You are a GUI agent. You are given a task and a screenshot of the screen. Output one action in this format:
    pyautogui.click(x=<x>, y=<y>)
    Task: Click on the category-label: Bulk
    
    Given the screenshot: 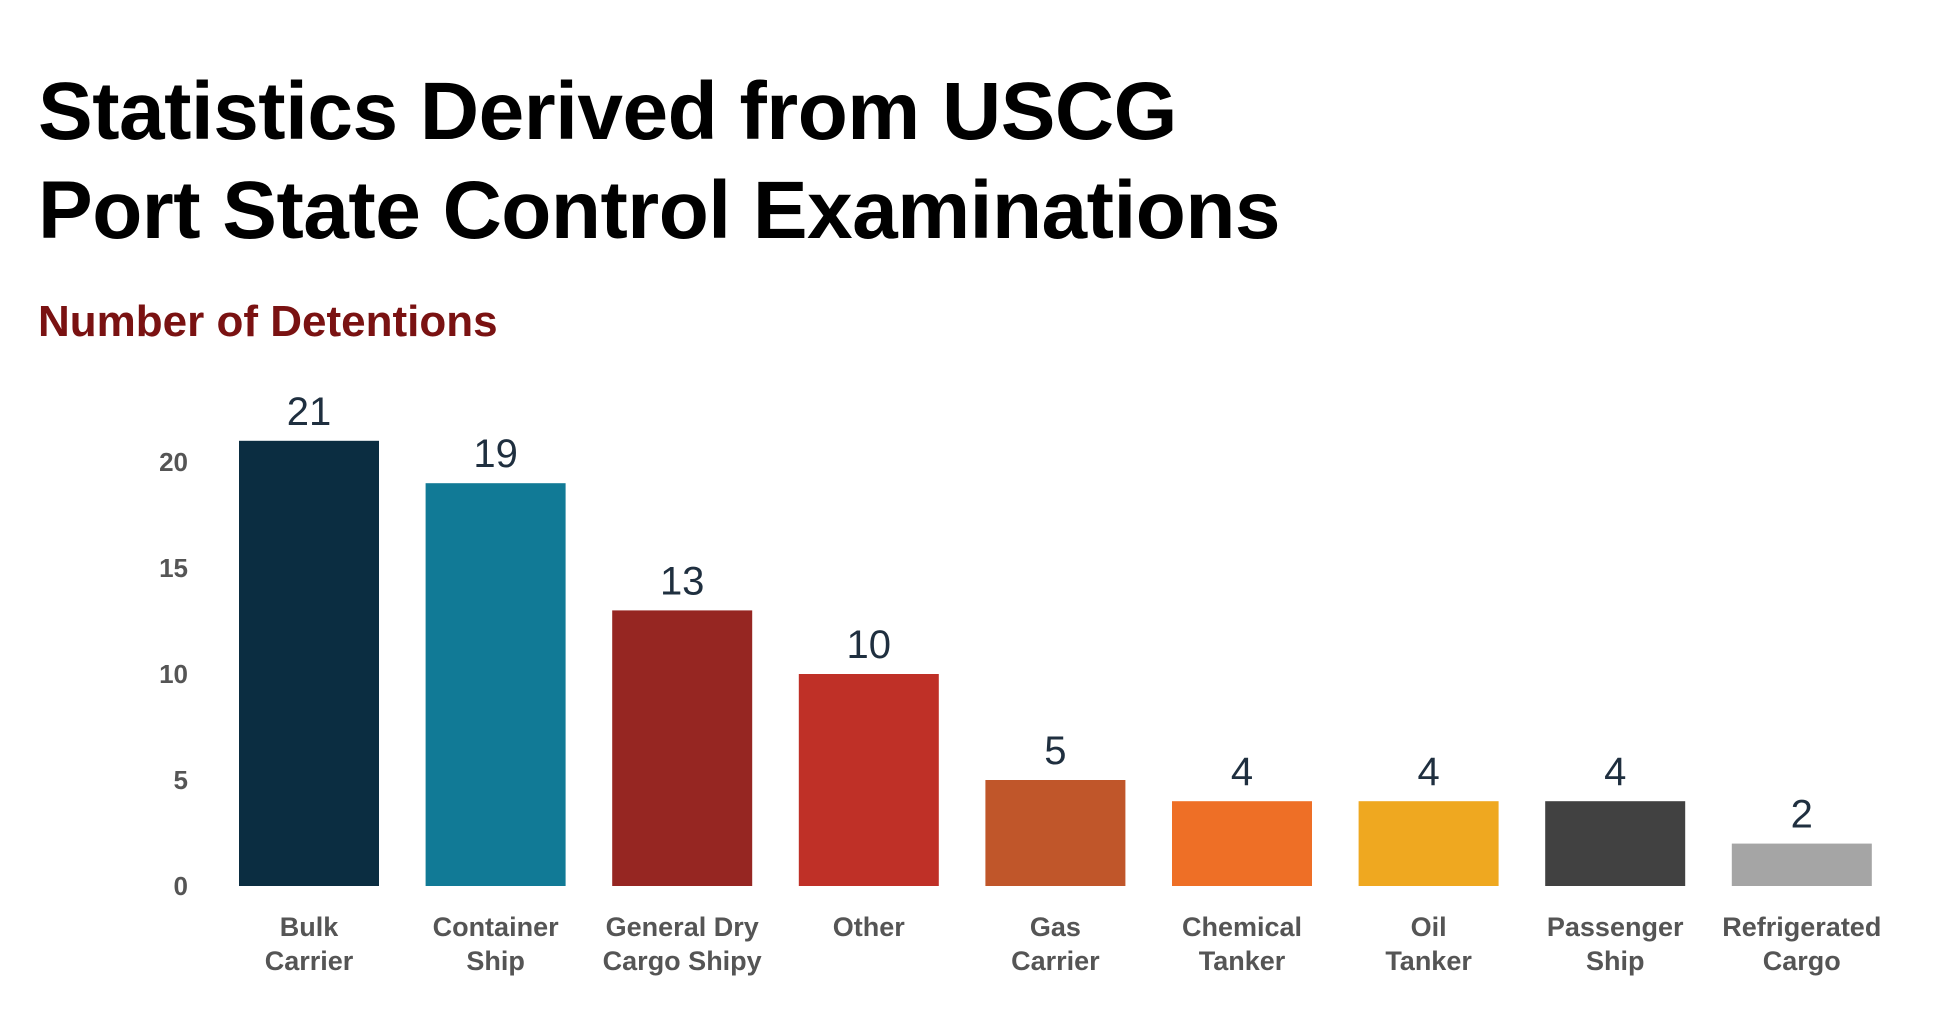 What is the action you would take?
    pyautogui.click(x=309, y=927)
    